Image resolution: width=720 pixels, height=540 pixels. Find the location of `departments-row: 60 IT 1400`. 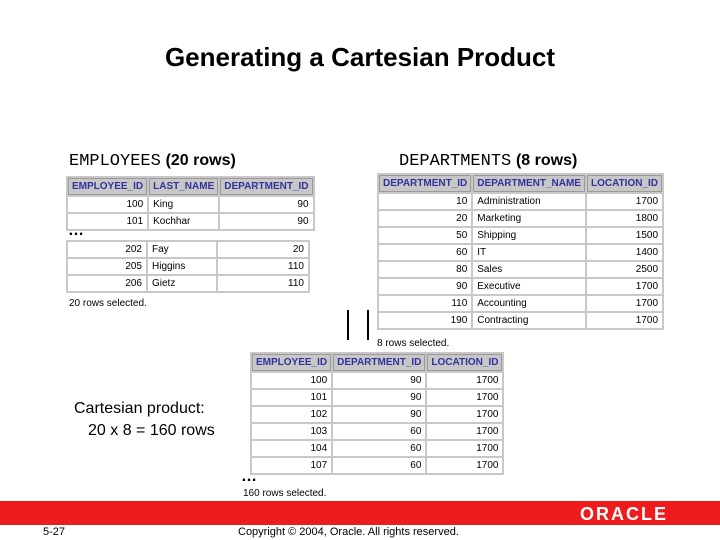

departments-row: 60 IT 1400 is located at coordinates (521, 252).